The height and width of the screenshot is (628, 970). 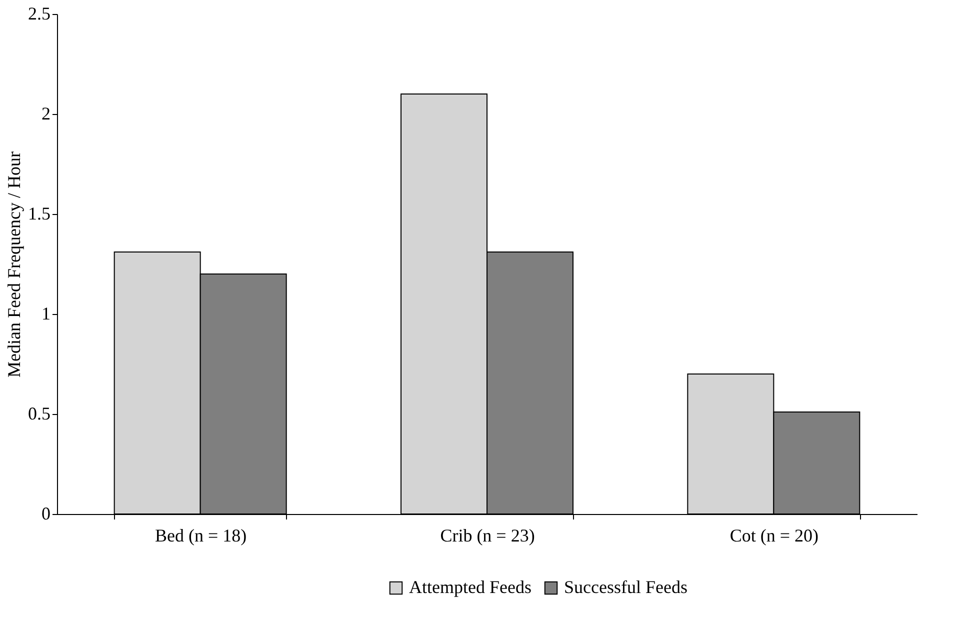 I want to click on x-tick-label: Bed (n = 18), so click(x=201, y=536).